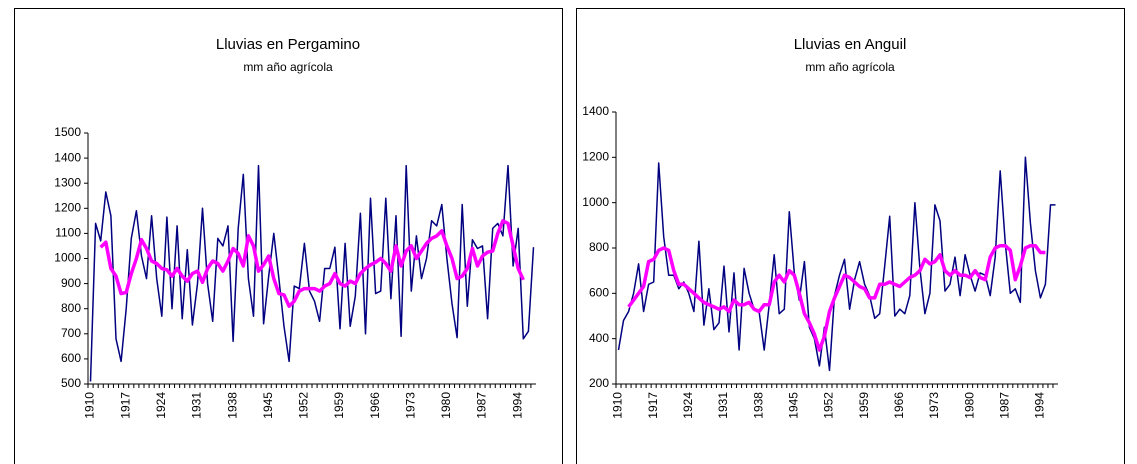  Describe the element at coordinates (599, 383) in the screenshot. I see `y-tick-label: 200` at that location.